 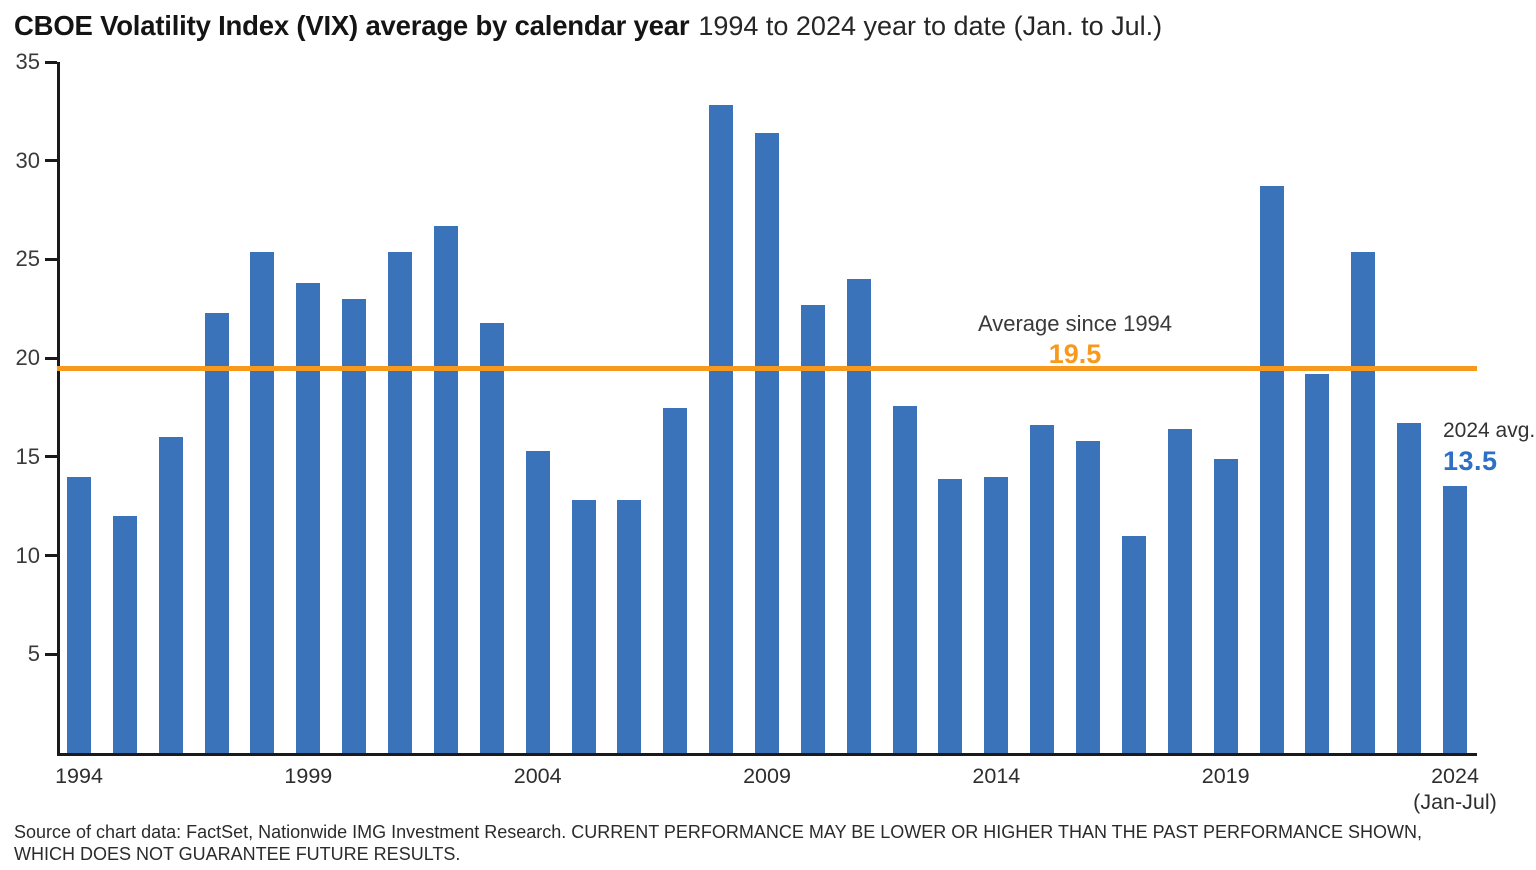 What do you see at coordinates (1489, 430) in the screenshot?
I see `ytd-avg-label: 2024 avg.` at bounding box center [1489, 430].